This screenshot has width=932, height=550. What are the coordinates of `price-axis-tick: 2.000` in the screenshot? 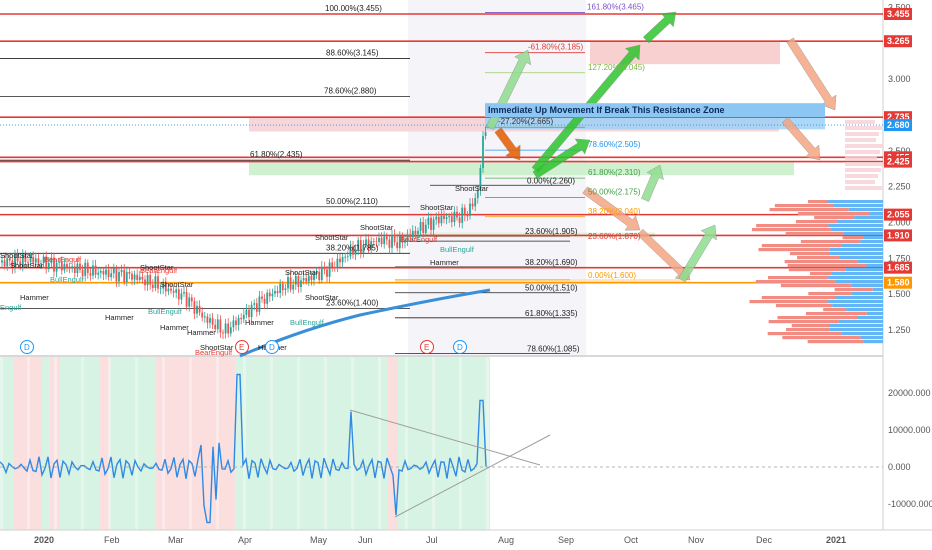 It's located at (899, 223).